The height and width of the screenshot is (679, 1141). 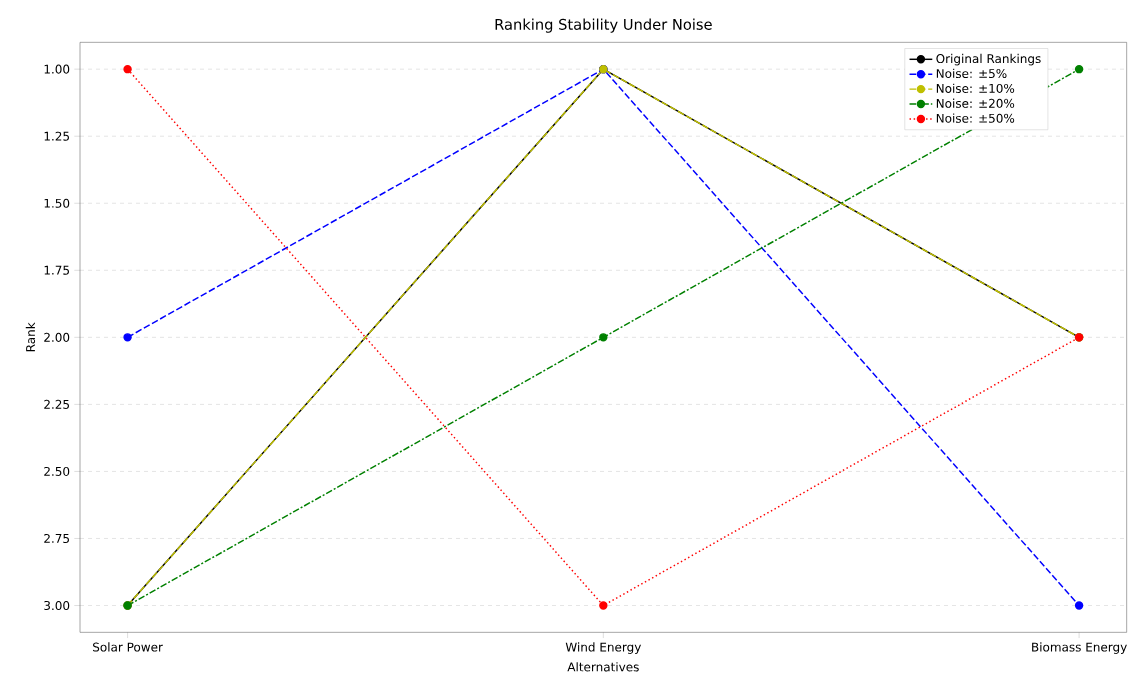 What do you see at coordinates (603, 25) in the screenshot?
I see `chart-title: Ranking Stability Under Noise` at bounding box center [603, 25].